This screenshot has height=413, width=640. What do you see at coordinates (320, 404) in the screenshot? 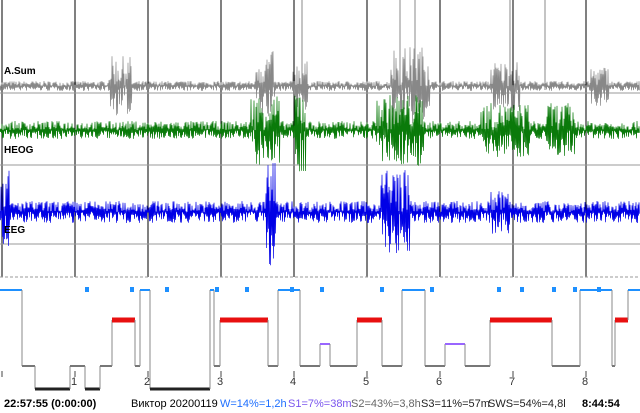
I see `stat-s1: S1=7%=38m` at bounding box center [320, 404].